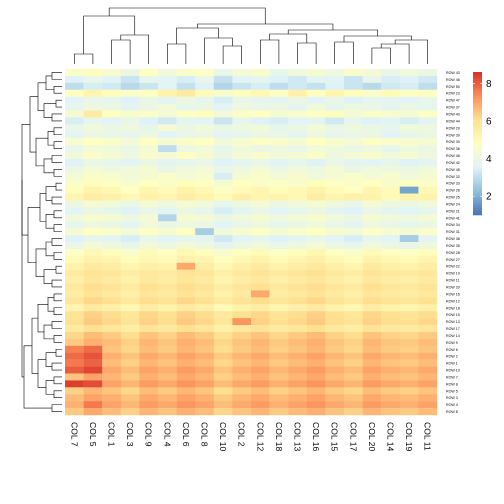 Image resolution: width=504 pixels, height=504 pixels. I want to click on row-label: ROW 33, so click(453, 184).